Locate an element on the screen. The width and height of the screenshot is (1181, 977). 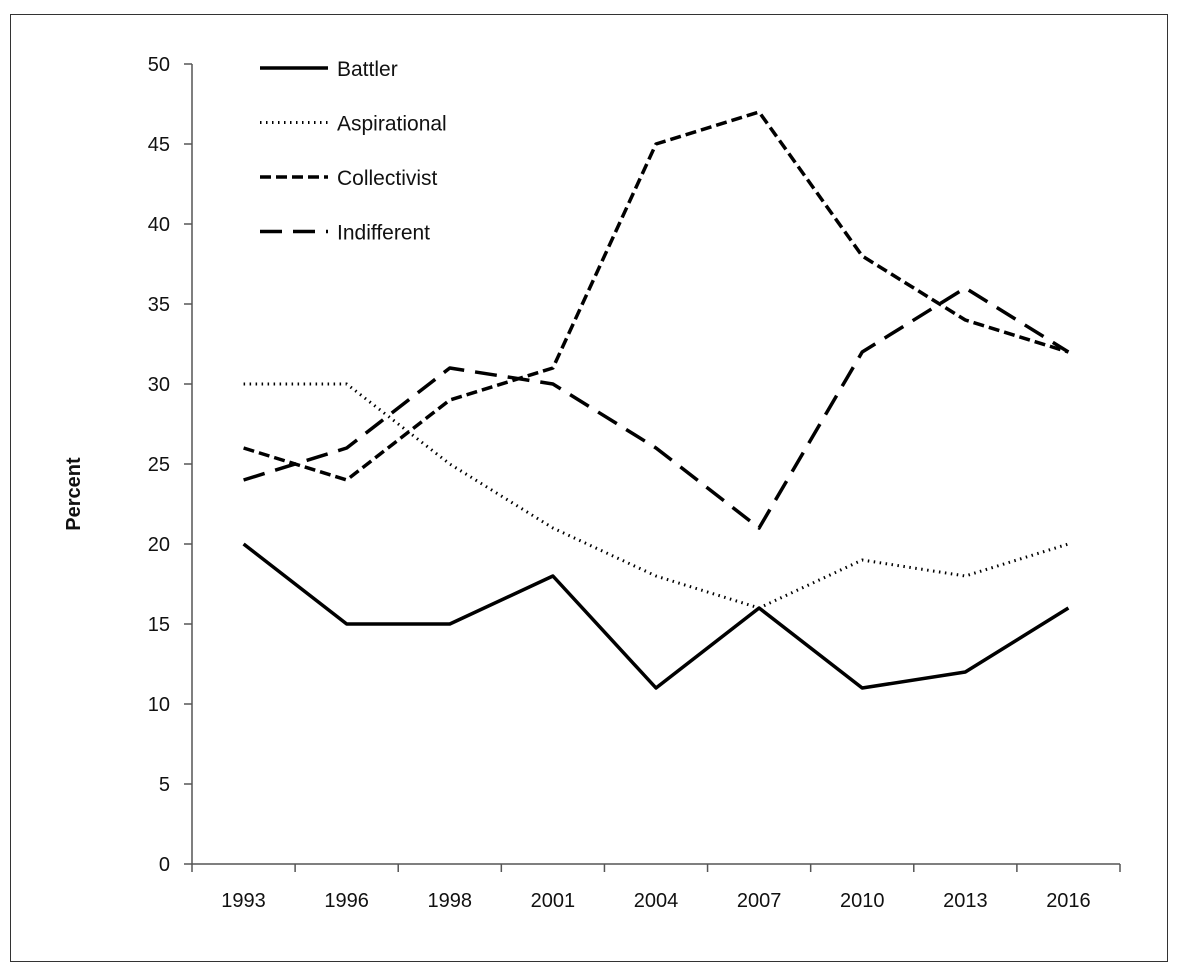
y-tick-label: 50 is located at coordinates (159, 65).